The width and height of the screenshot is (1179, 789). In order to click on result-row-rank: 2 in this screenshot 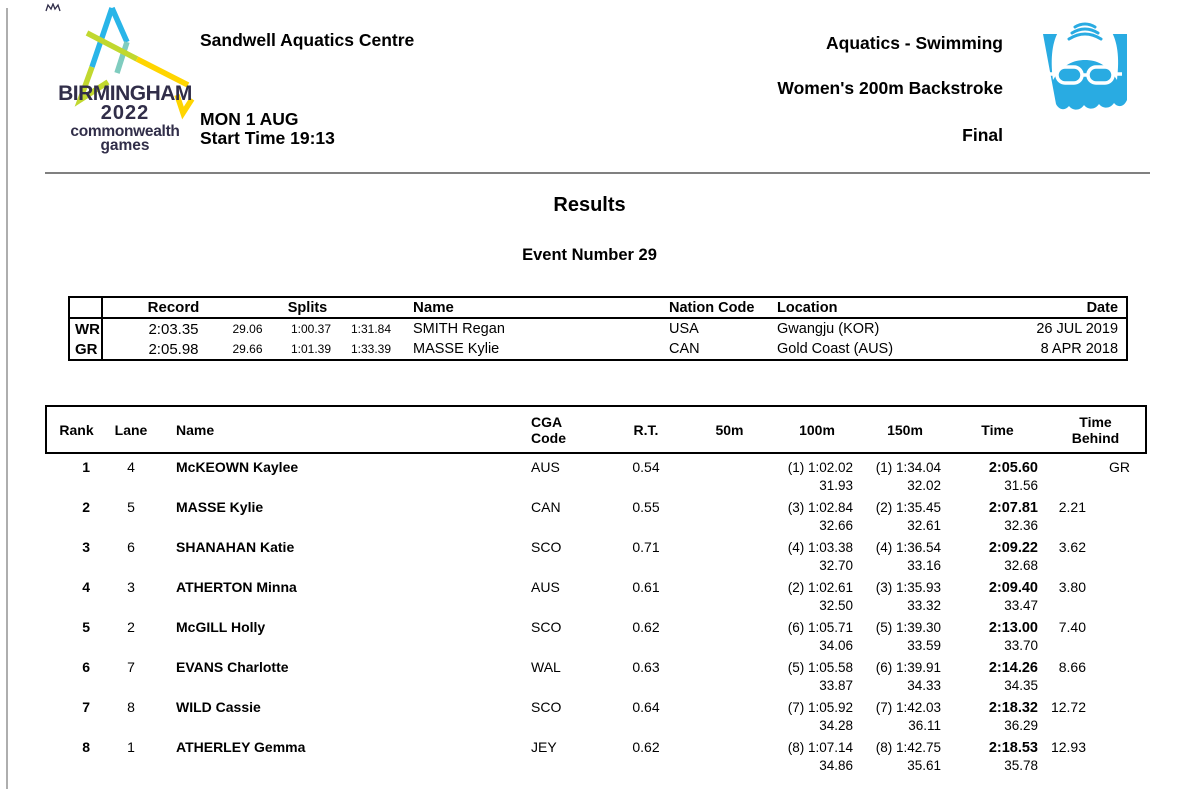, I will do `click(86, 507)`.